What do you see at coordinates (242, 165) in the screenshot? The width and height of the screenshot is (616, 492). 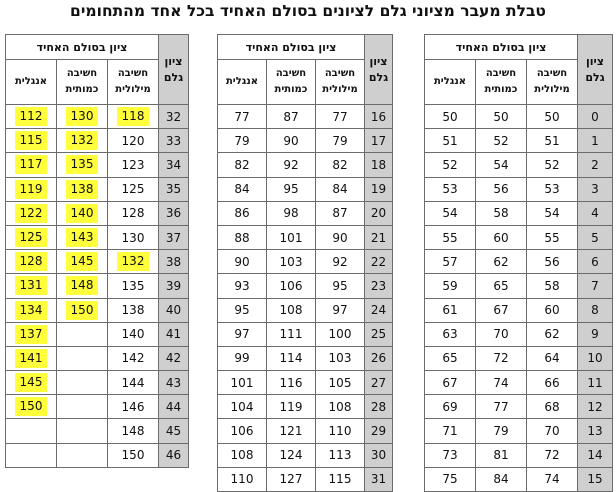 I see `english-score-cell: 82` at bounding box center [242, 165].